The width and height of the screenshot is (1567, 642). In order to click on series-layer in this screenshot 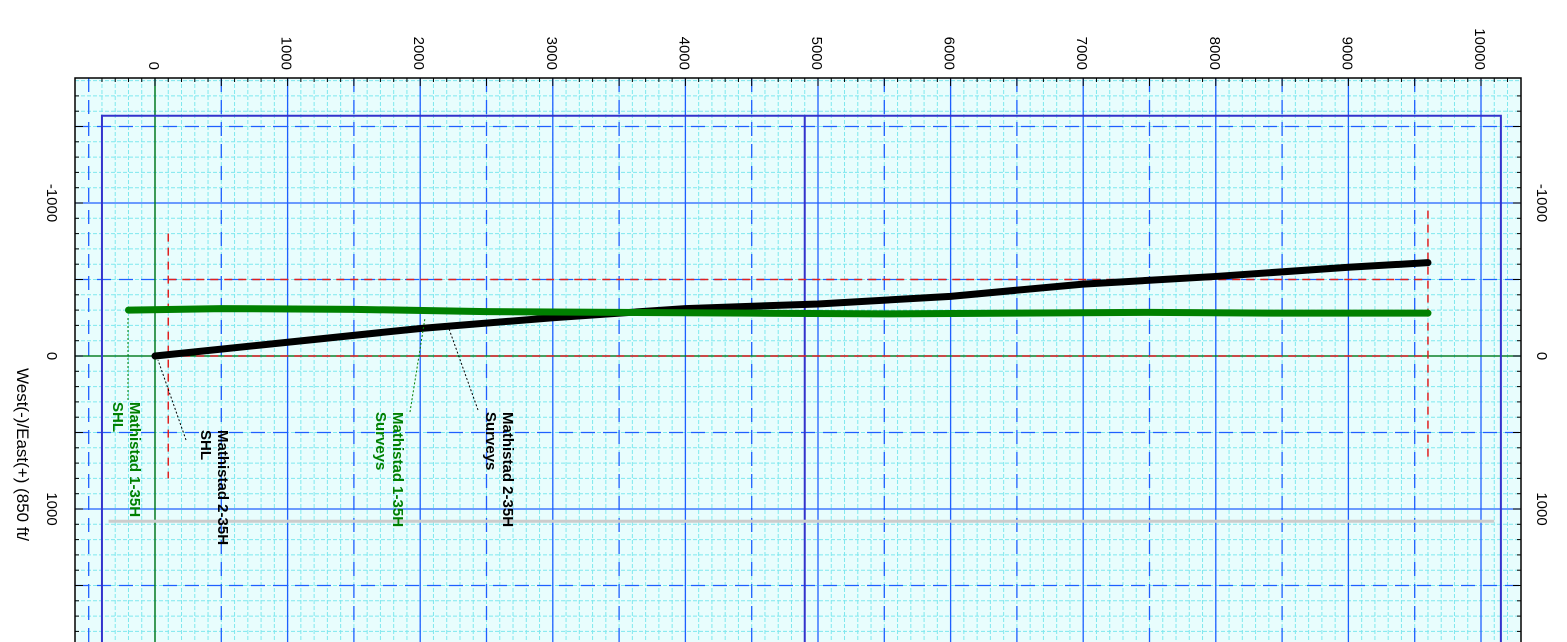, I will do `click(778, 309)`.